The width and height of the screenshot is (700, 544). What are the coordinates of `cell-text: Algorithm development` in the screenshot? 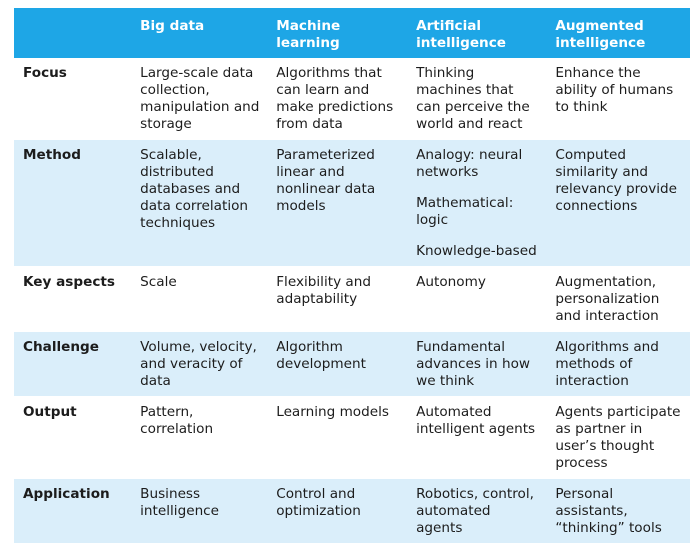 It's located at (321, 355).